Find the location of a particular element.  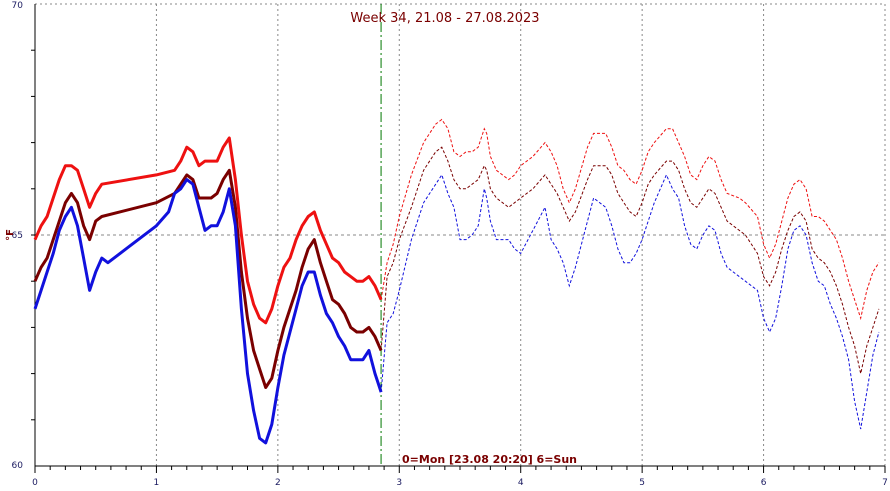

time-annotation: 0=Mon [23.08 20:20] 6=Sun is located at coordinates (489, 459).